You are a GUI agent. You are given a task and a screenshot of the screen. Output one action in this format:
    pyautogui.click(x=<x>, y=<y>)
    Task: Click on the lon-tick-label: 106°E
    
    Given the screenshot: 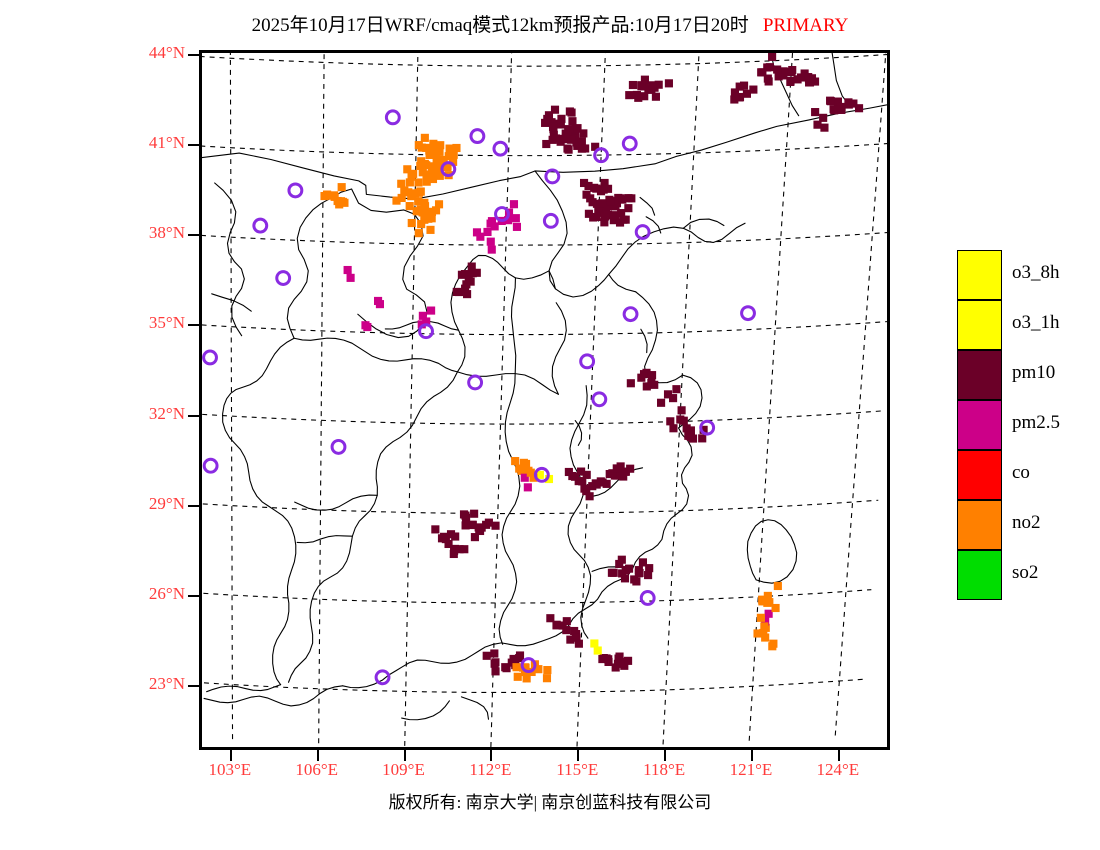 What is the action you would take?
    pyautogui.click(x=316, y=769)
    